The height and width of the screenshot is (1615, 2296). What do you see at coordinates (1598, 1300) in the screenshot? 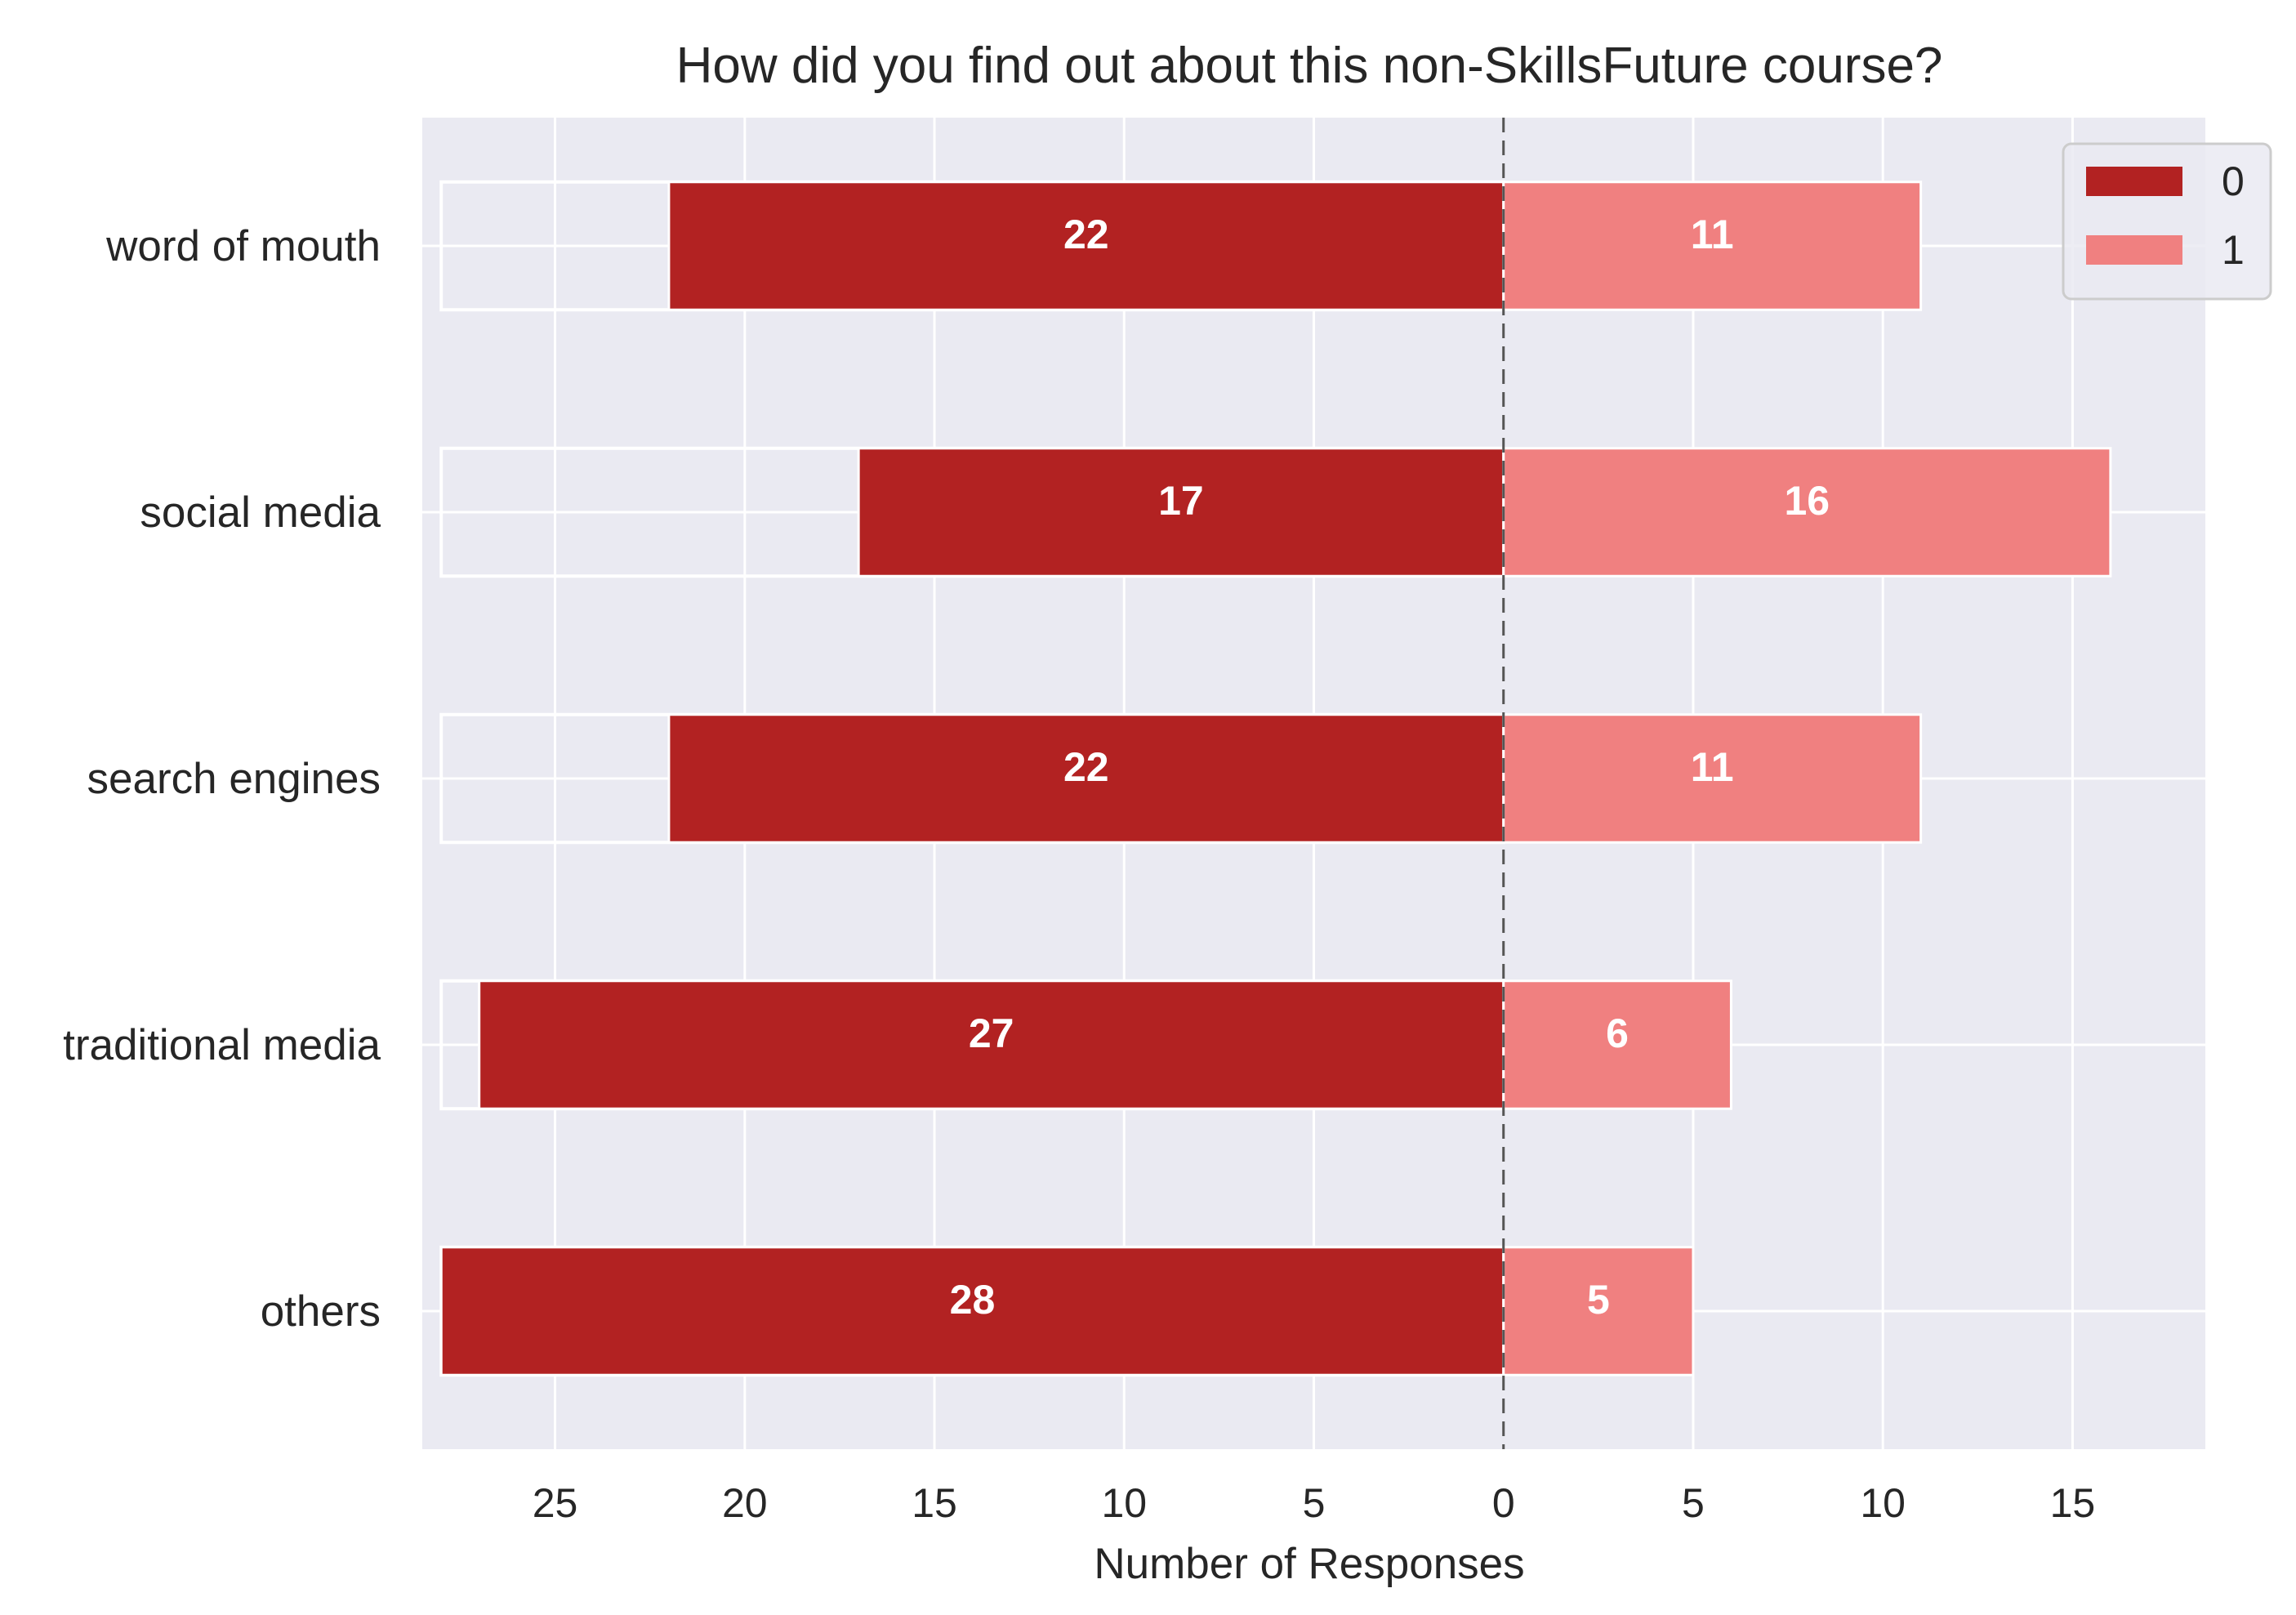
I see `bar-label-series-1-4: 5` at bounding box center [1598, 1300].